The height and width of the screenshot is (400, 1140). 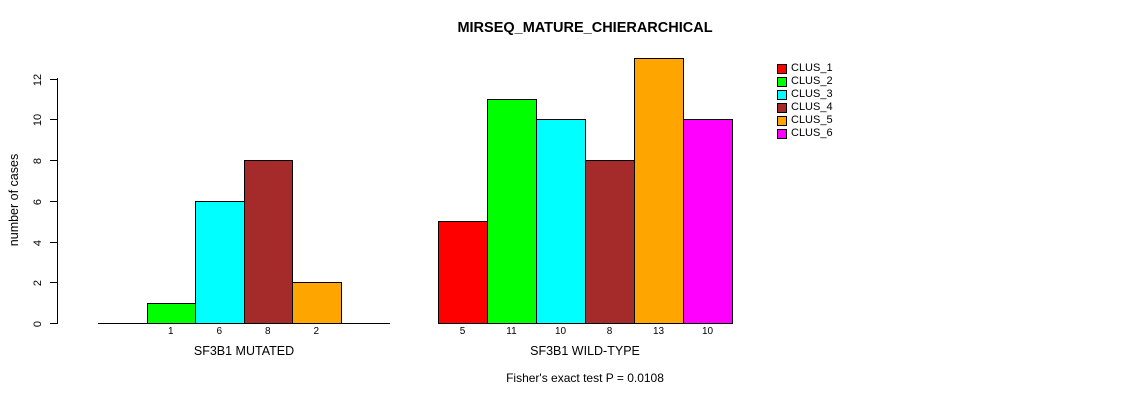 What do you see at coordinates (38, 79) in the screenshot?
I see `y-tick-label: 12` at bounding box center [38, 79].